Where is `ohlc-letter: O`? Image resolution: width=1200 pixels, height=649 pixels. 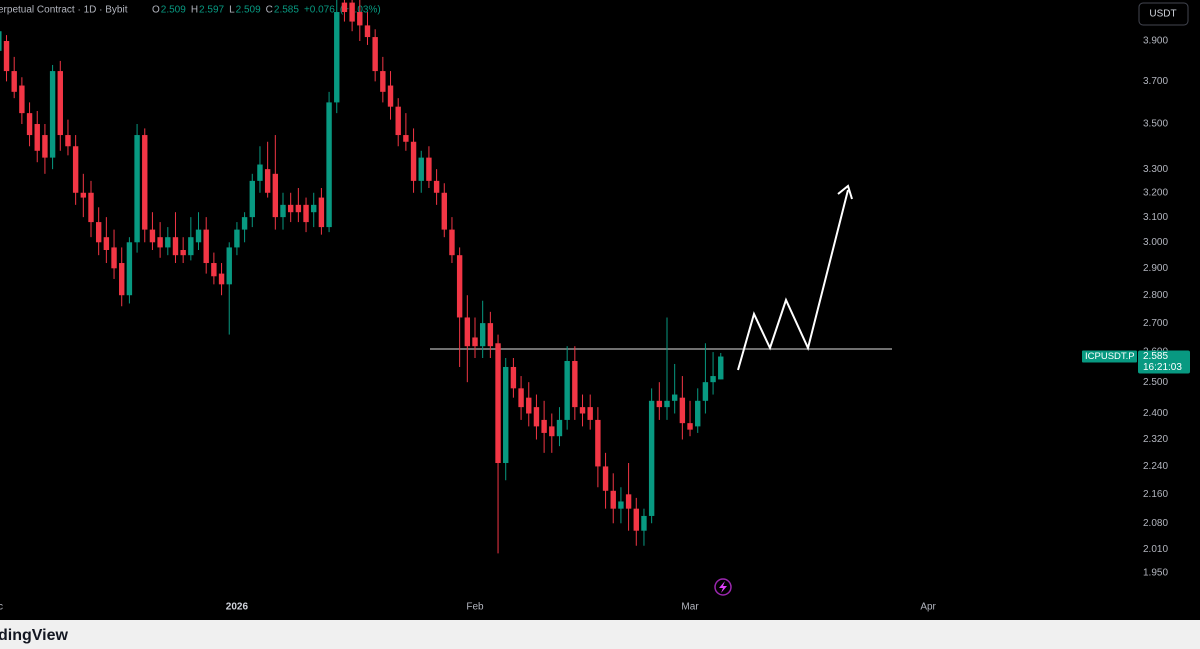
ohlc-letter: O is located at coordinates (156, 10).